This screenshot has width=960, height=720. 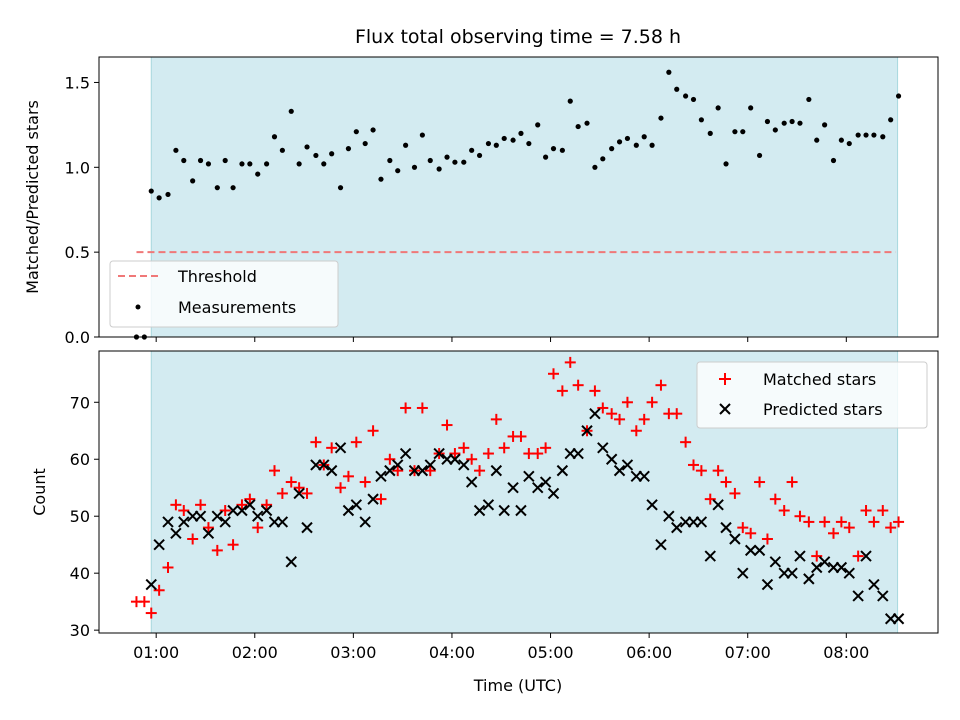 I want to click on legend-measurements-swatch, so click(x=138, y=307).